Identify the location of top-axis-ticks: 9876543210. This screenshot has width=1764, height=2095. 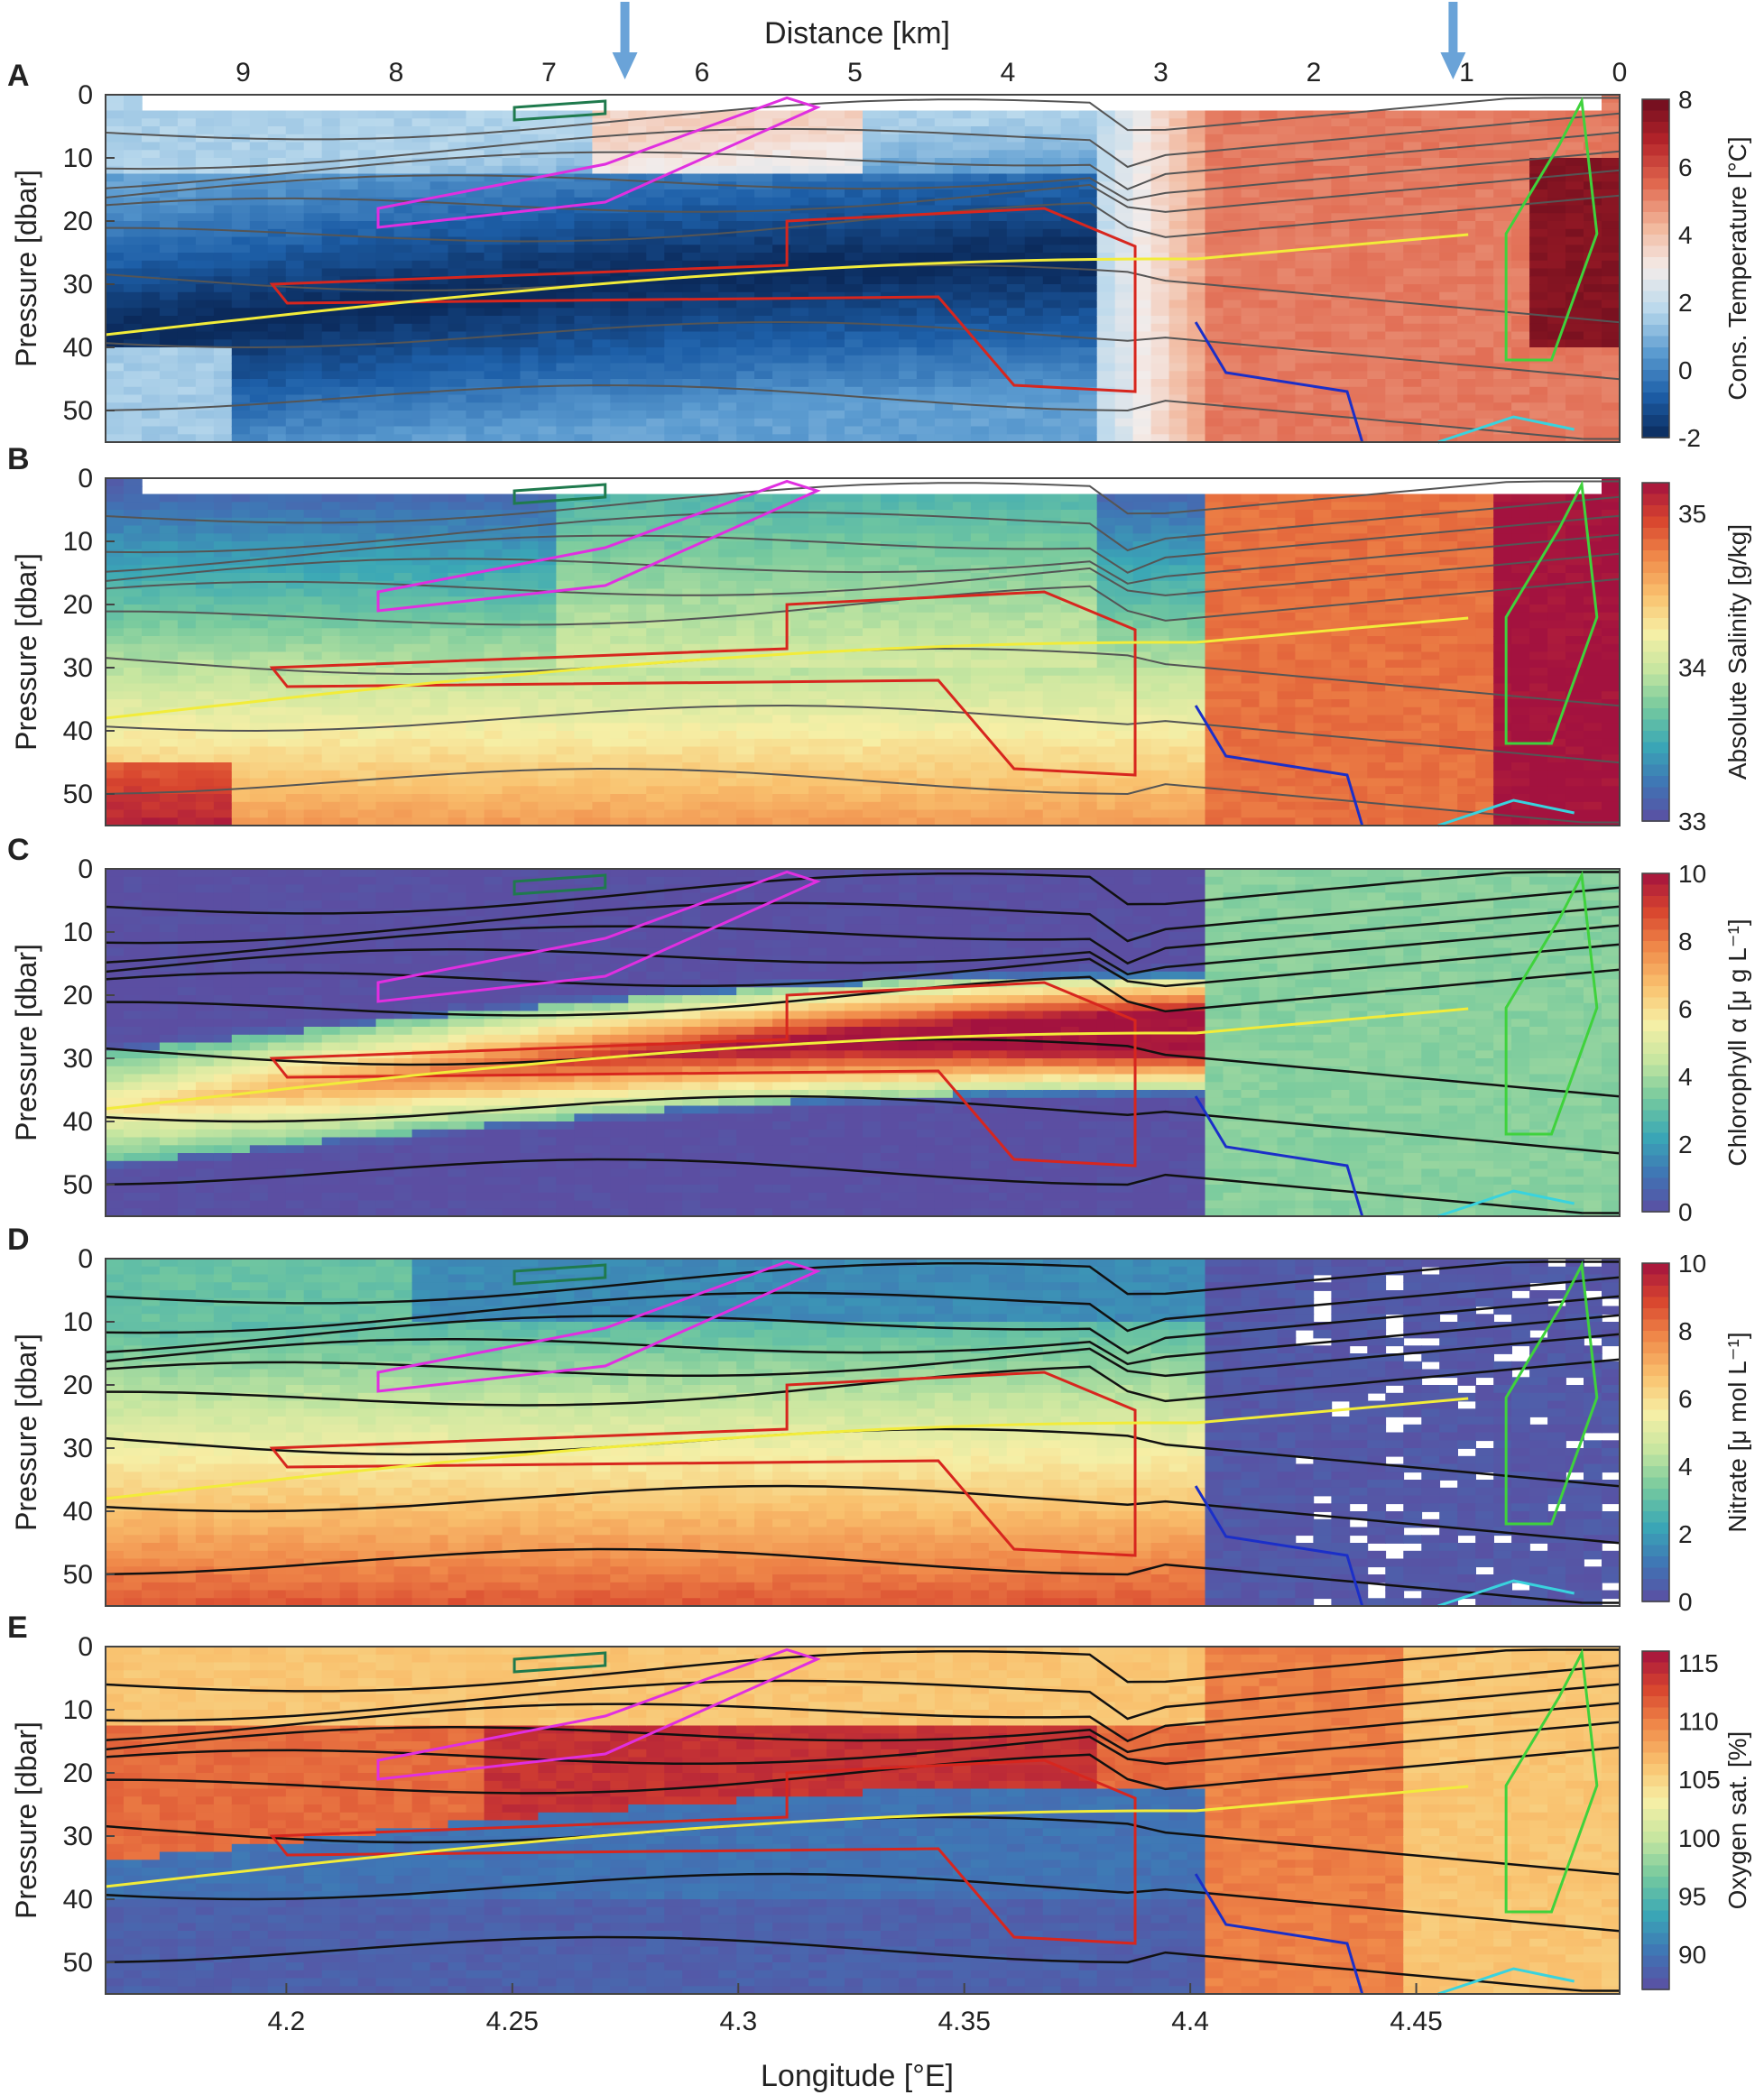
(932, 73).